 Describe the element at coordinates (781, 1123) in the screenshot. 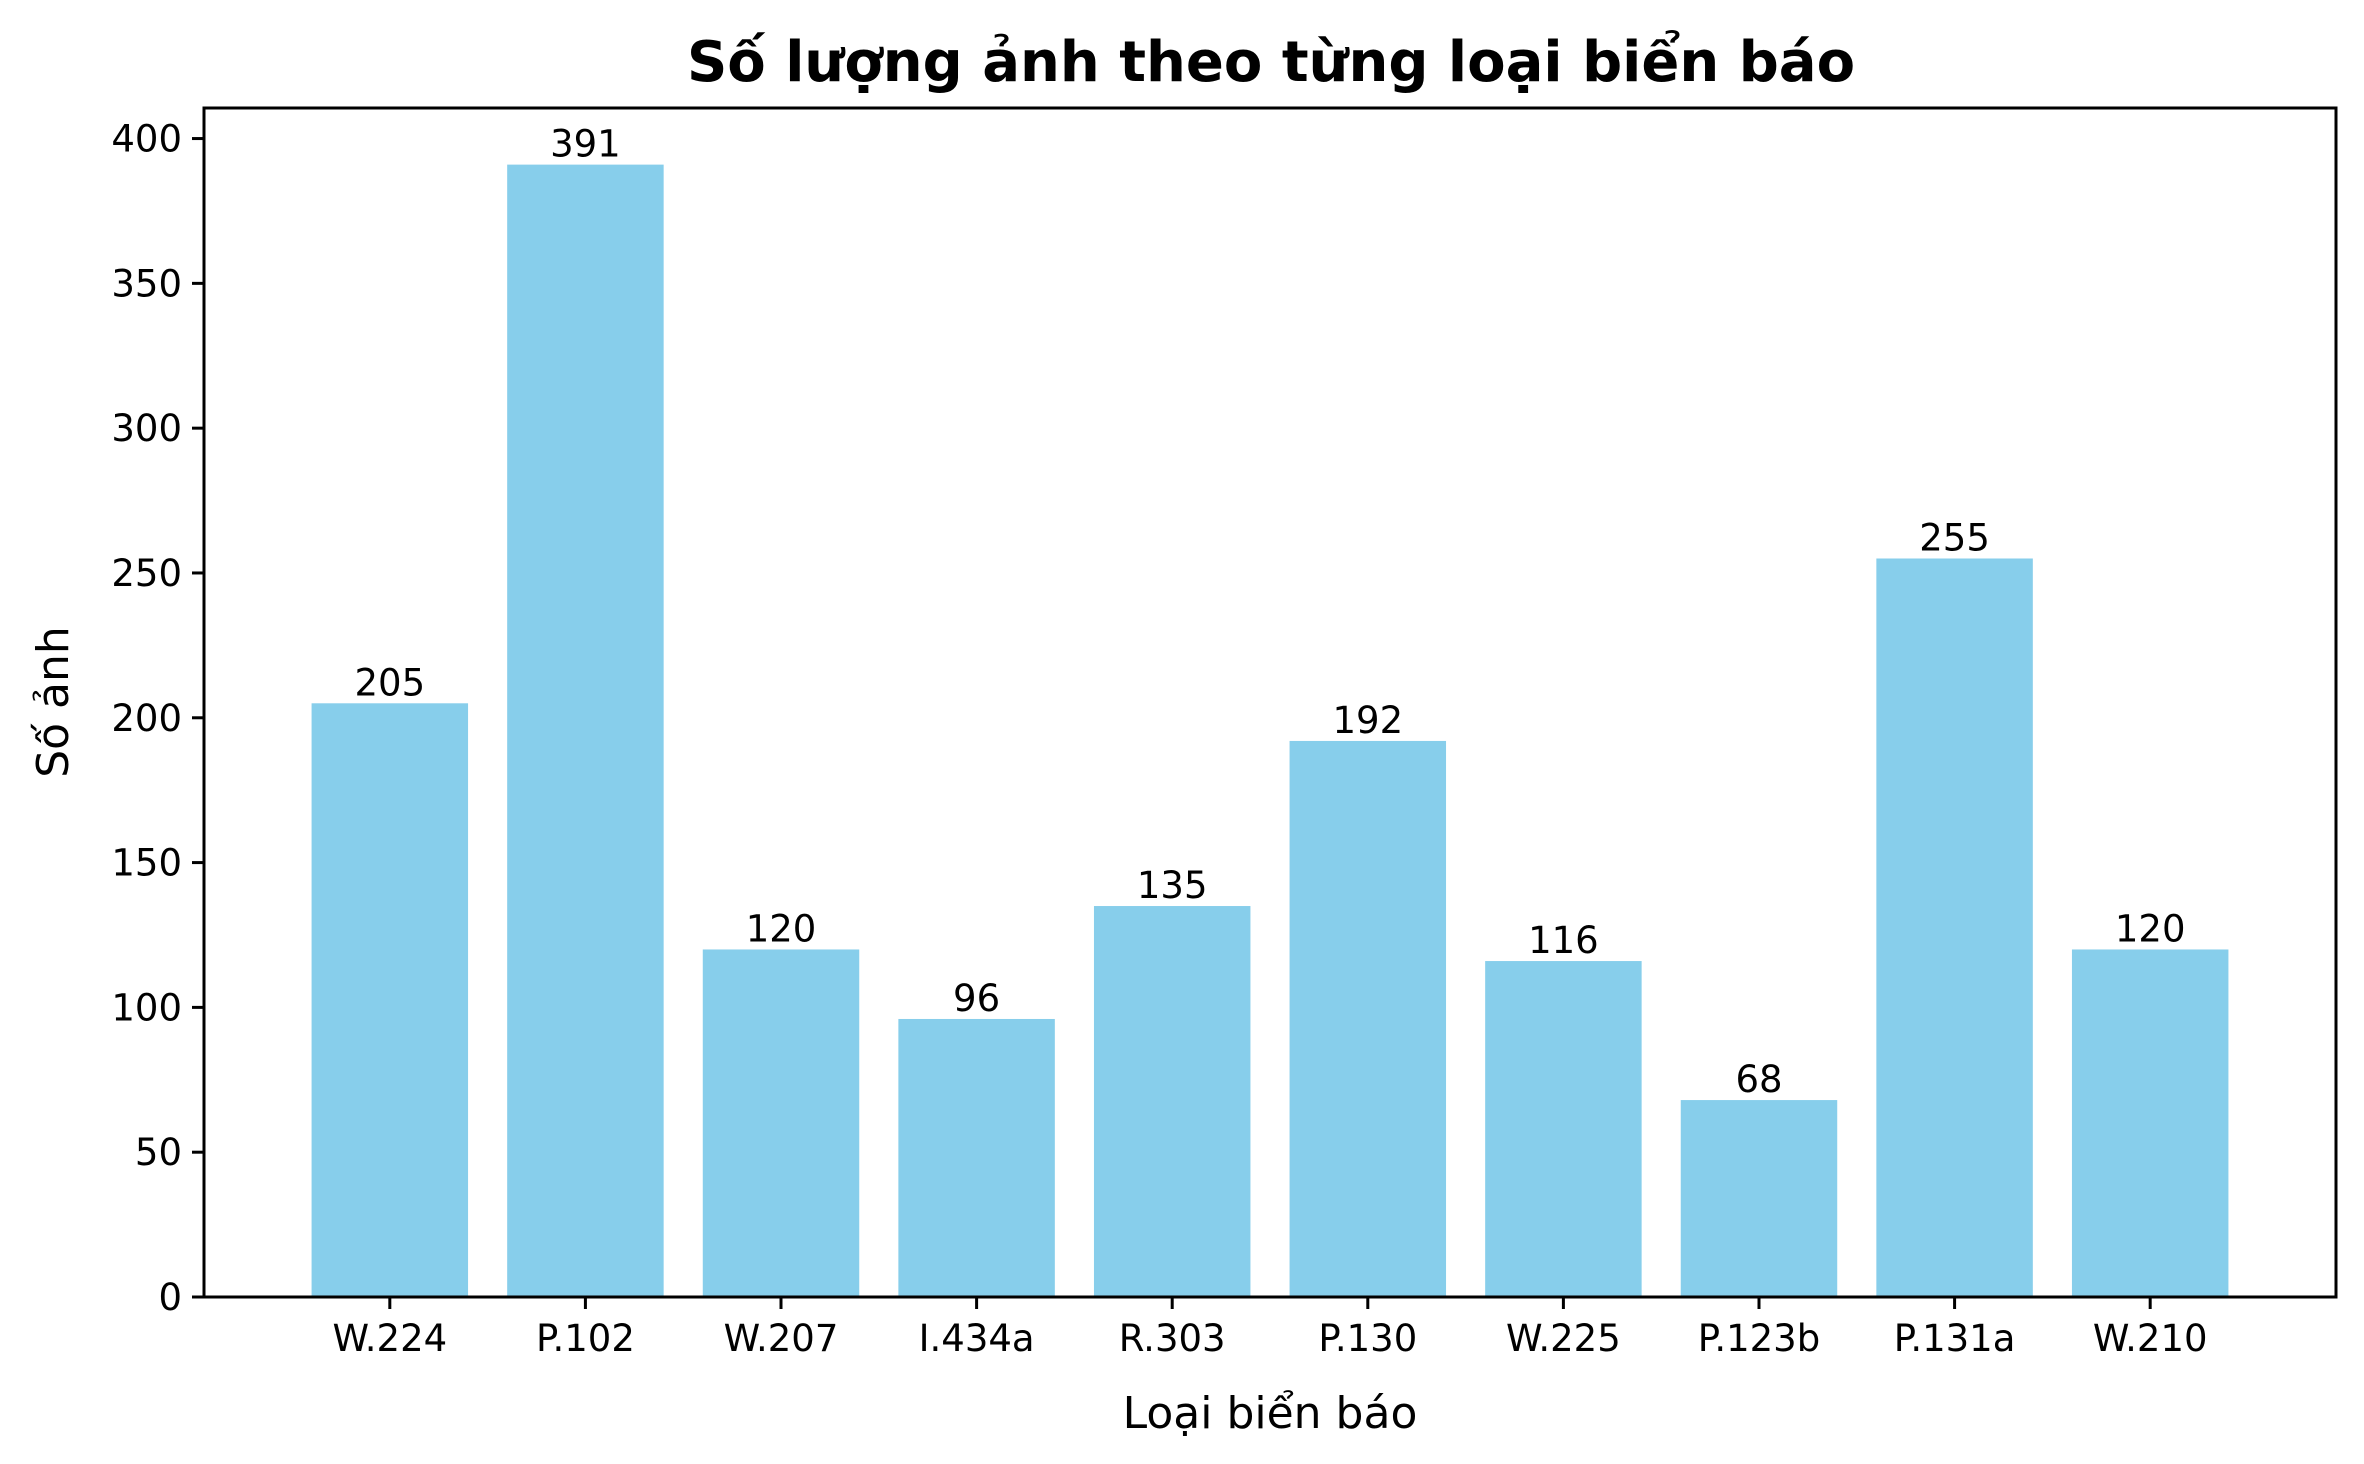

I see `bar-W.207` at that location.